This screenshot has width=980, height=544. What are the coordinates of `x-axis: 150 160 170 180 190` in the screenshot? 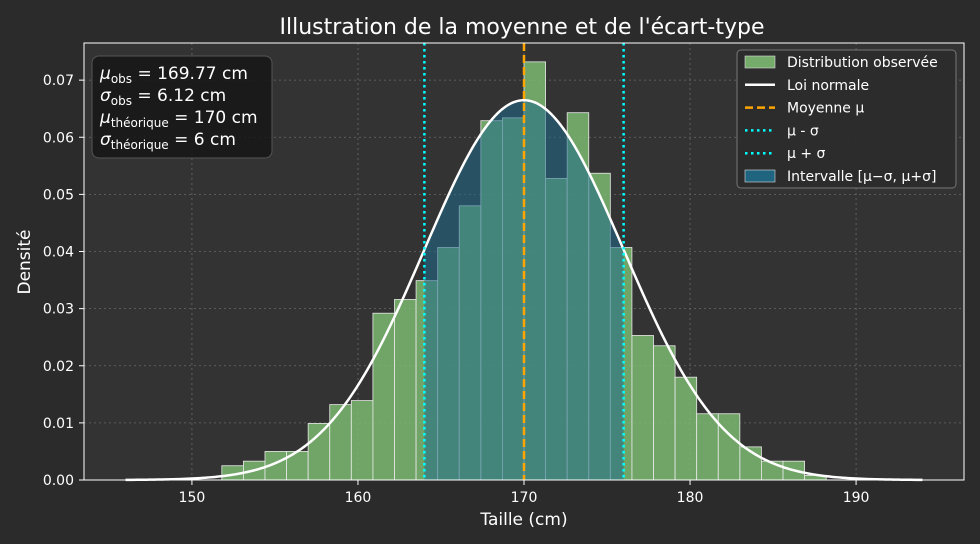 It's located at (524, 493).